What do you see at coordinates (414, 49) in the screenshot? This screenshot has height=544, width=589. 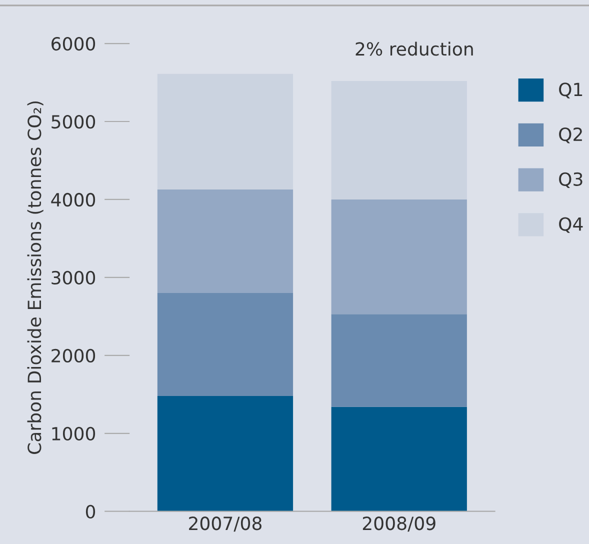 I see `annotation: 2% reduction` at bounding box center [414, 49].